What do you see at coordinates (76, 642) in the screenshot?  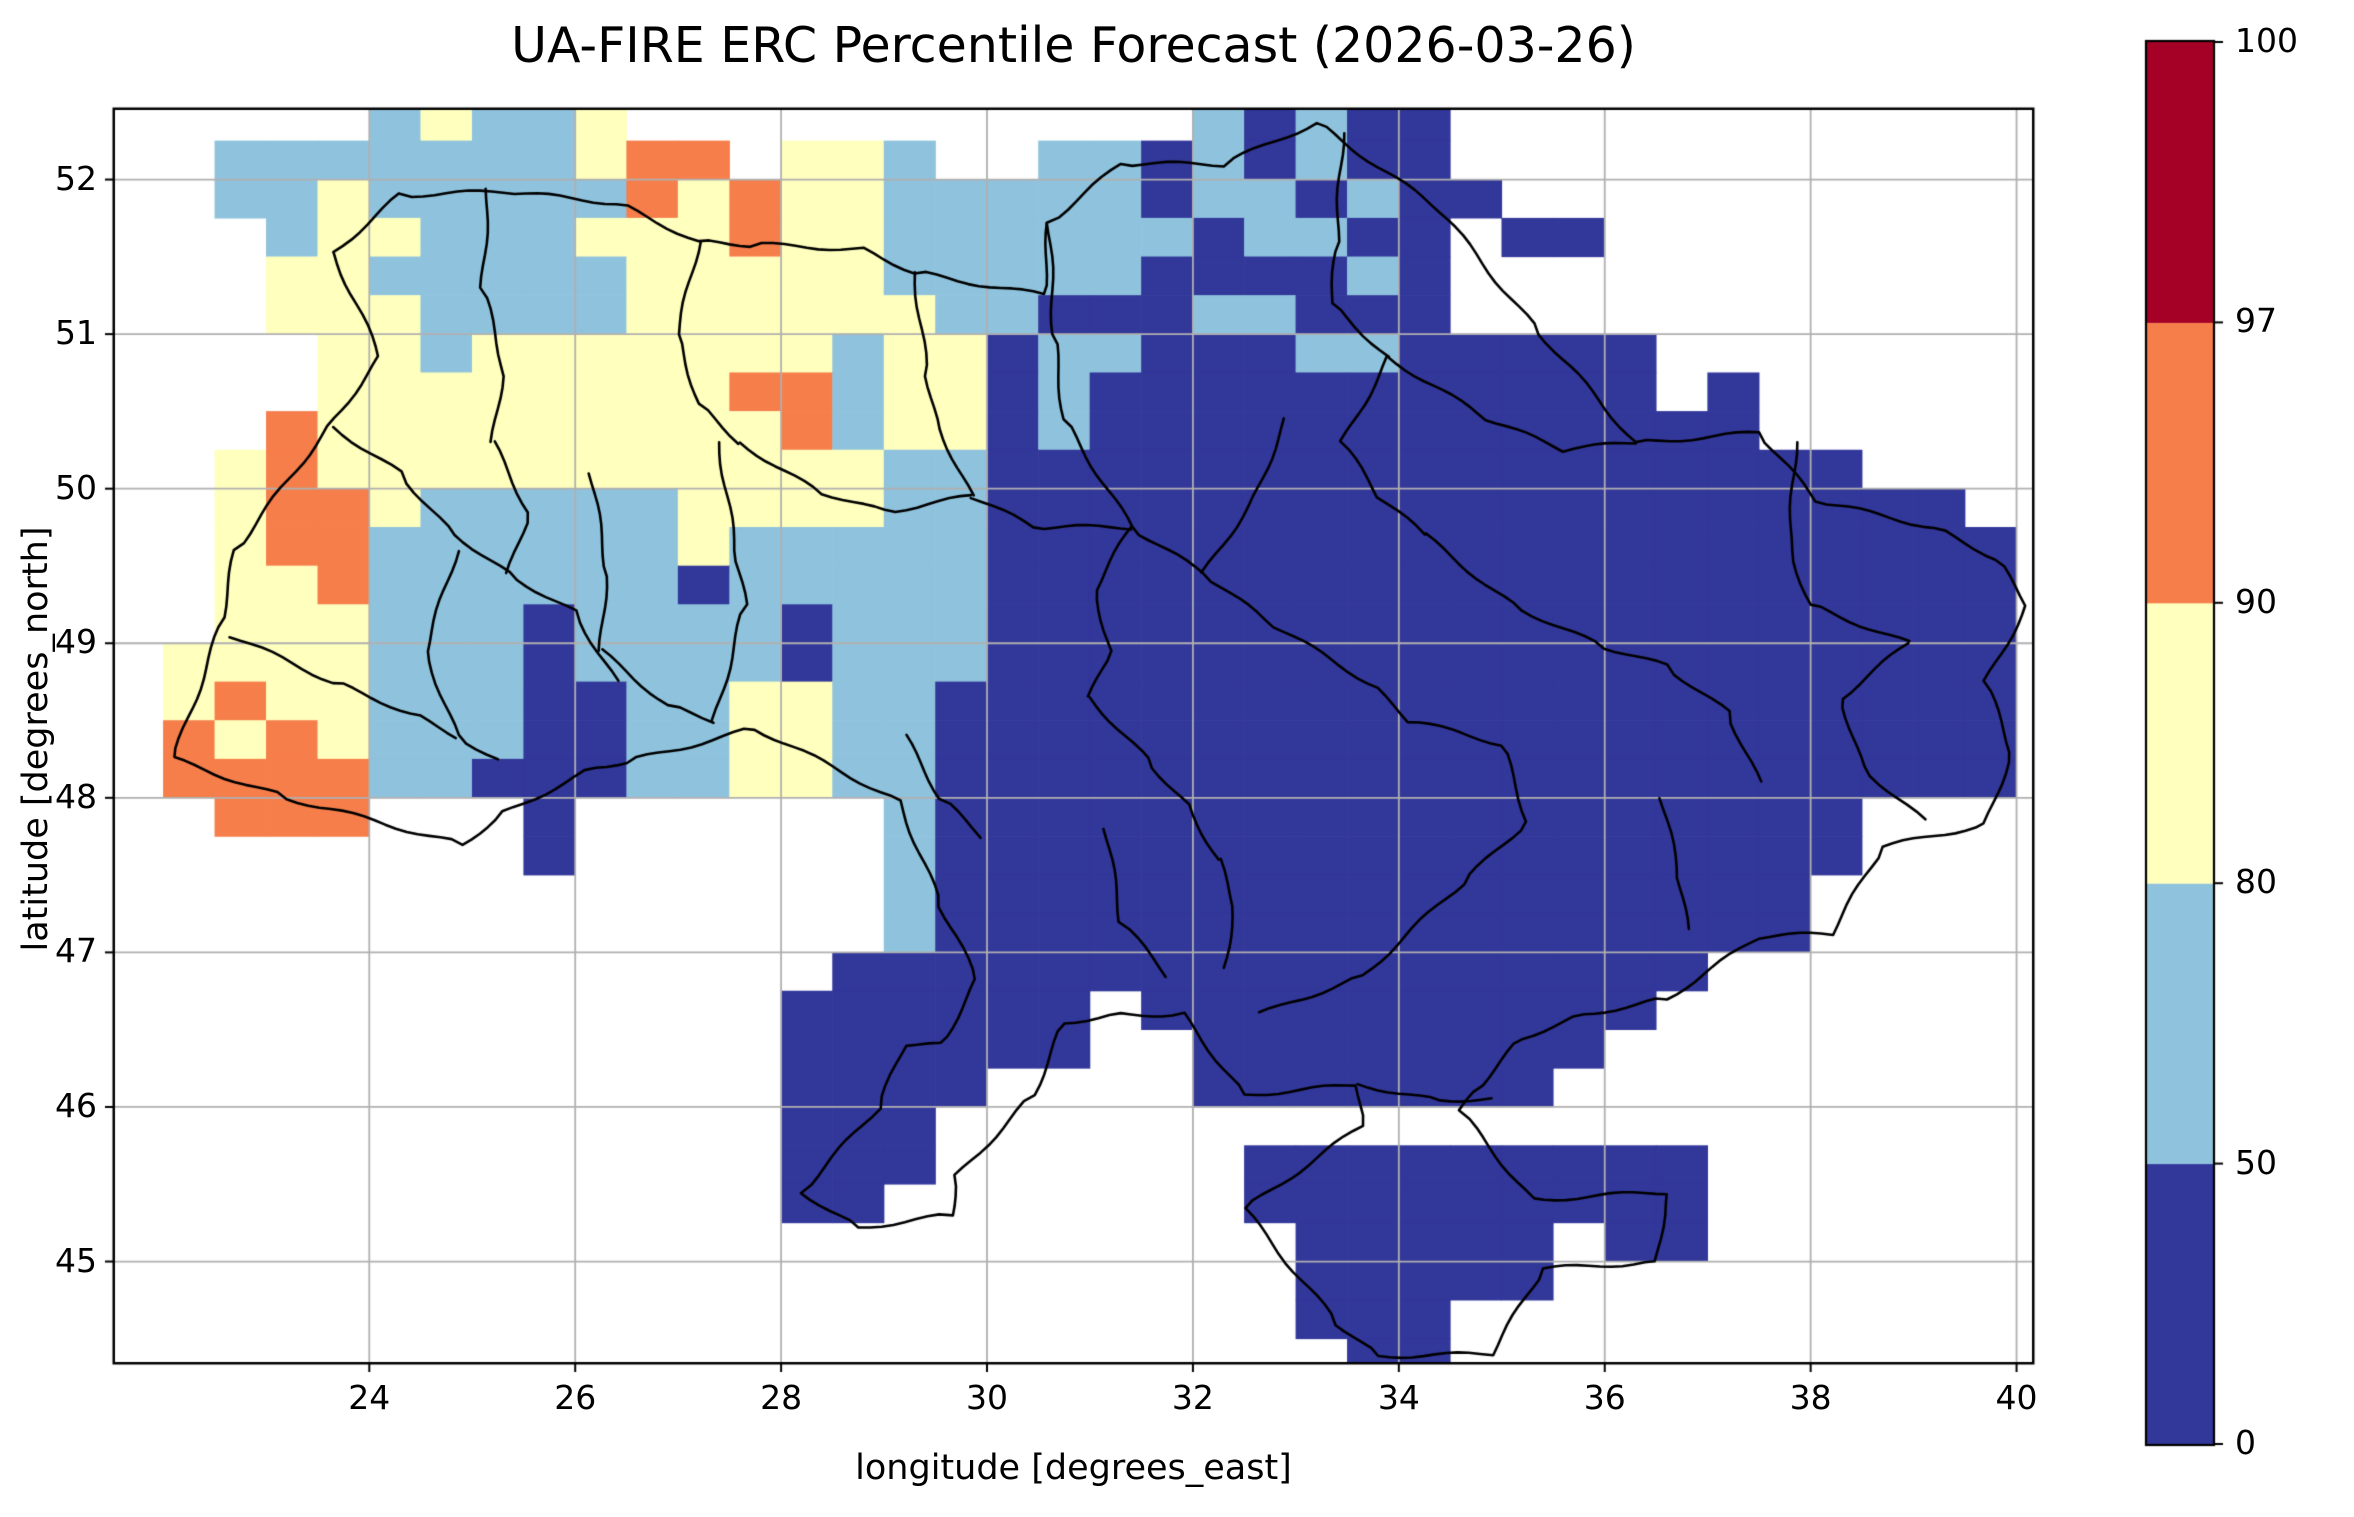 I see `y-tick-49: 49` at bounding box center [76, 642].